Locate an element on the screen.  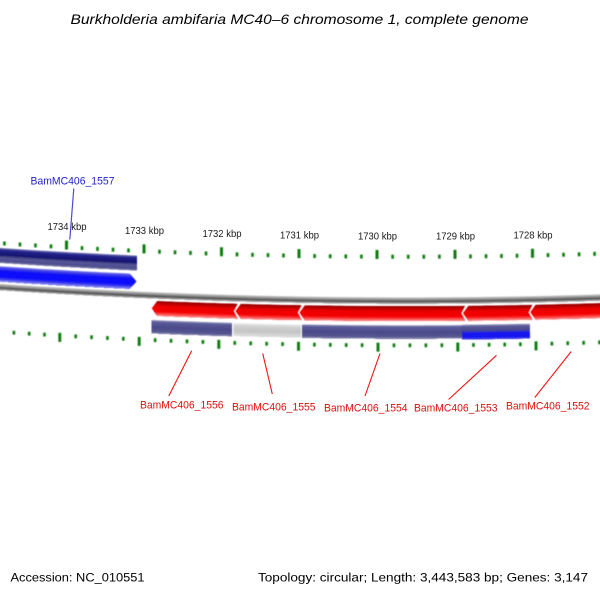
svg-text: 1729 kbp is located at coordinates (455, 236).